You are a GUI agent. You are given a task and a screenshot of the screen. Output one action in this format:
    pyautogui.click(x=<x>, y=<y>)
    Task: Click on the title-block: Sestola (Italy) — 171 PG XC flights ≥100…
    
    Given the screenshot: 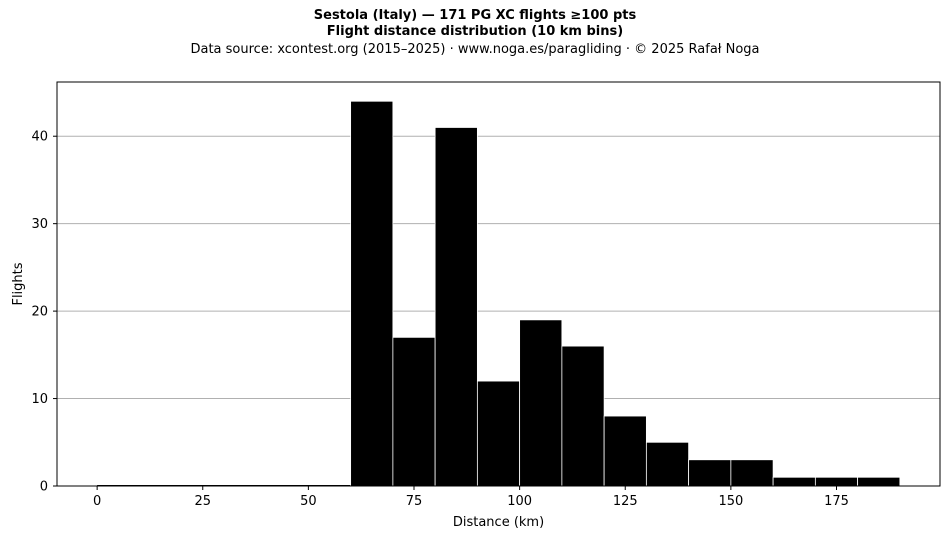 What is the action you would take?
    pyautogui.click(x=475, y=33)
    